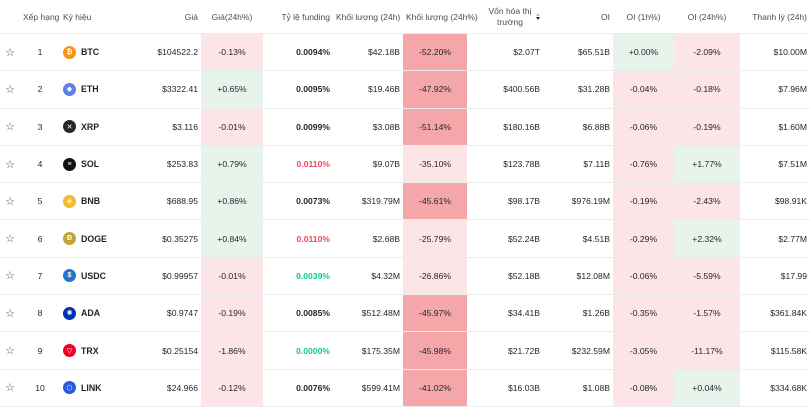 Image resolution: width=810 pixels, height=407 pixels. I want to click on volume-change-cell: -41.02%, so click(435, 388).